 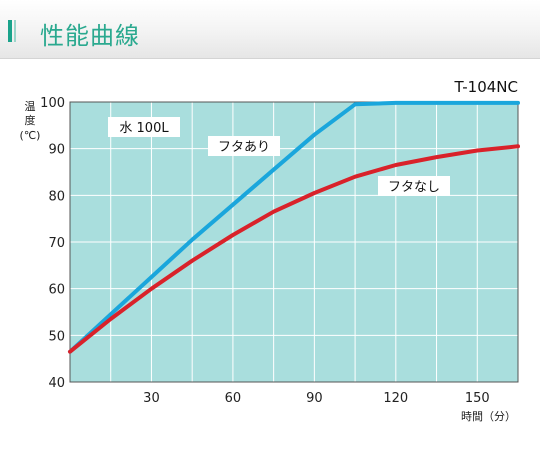 What do you see at coordinates (151, 398) in the screenshot?
I see `x-tick-label: 30` at bounding box center [151, 398].